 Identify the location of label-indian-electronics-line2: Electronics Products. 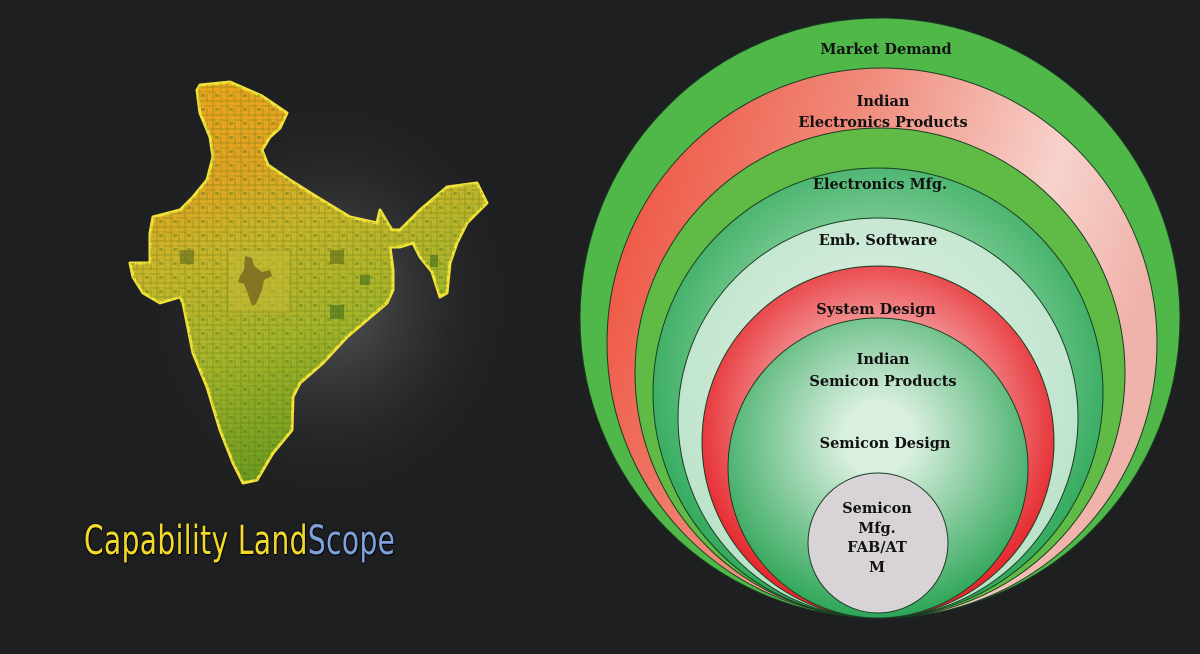
(882, 122).